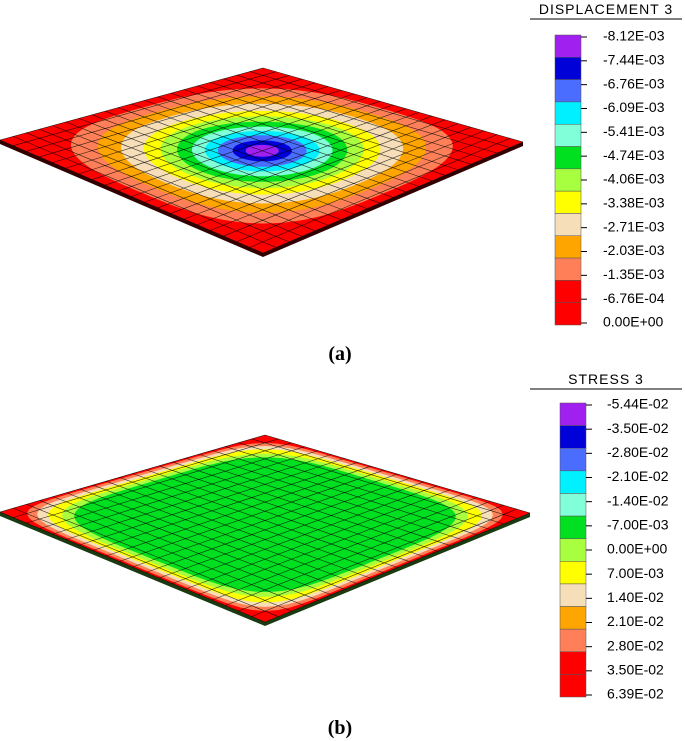 This screenshot has width=685, height=741. I want to click on legend-label: -3.38E-03, so click(634, 203).